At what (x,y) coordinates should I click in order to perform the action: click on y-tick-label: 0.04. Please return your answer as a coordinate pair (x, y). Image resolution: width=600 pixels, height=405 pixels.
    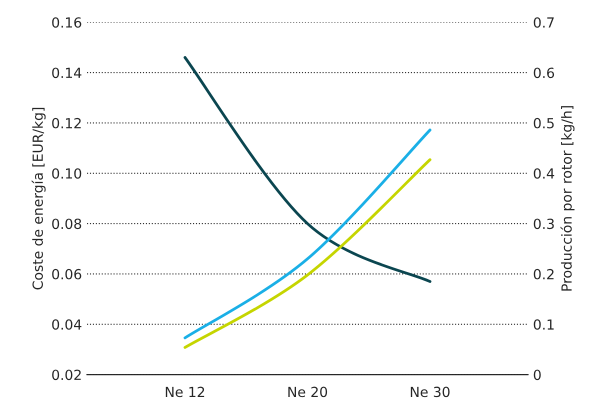
    Looking at the image, I should click on (67, 324).